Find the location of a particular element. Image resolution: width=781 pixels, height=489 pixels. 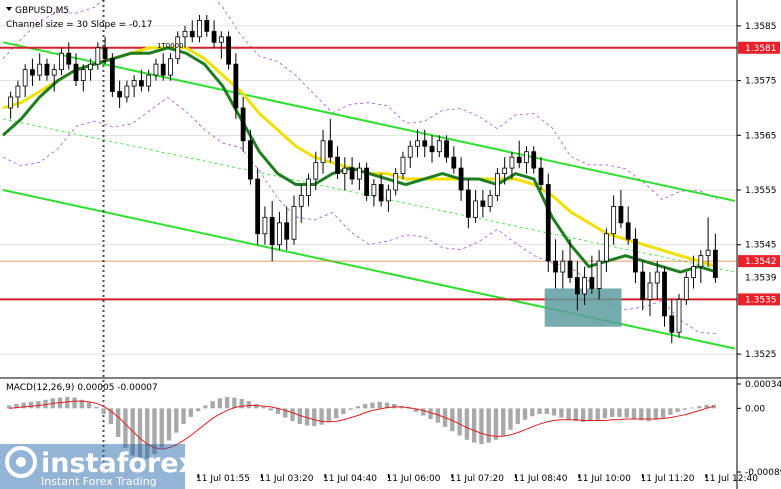

dropdown-arrow-icon is located at coordinates (9, 9).